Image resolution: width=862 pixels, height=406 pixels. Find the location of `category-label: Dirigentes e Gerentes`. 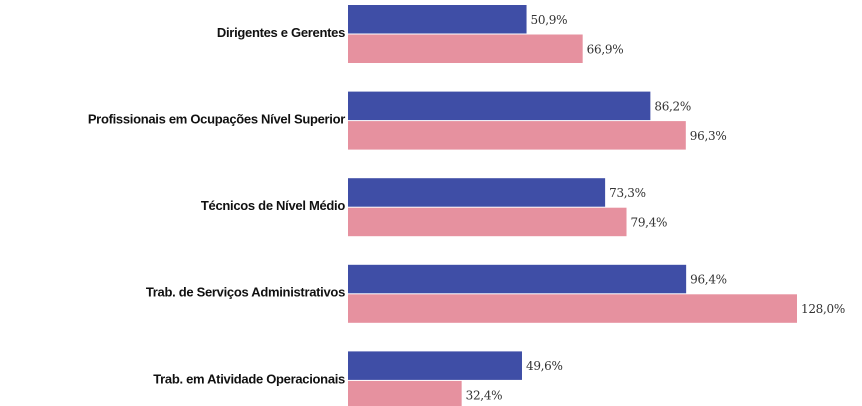

category-label: Dirigentes e Gerentes is located at coordinates (281, 32).